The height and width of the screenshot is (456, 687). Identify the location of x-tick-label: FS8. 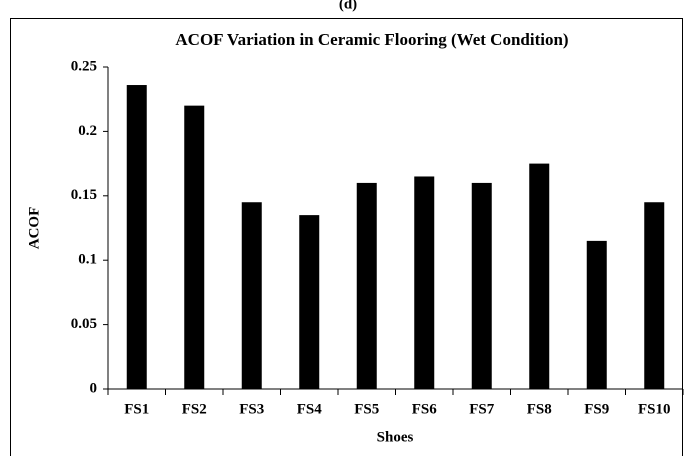
(539, 409).